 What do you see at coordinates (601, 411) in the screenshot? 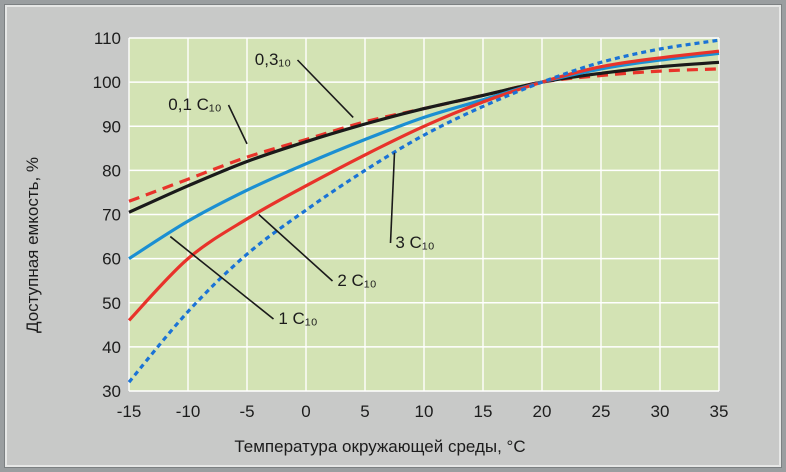
I see `x-tick-label: 25` at bounding box center [601, 411].